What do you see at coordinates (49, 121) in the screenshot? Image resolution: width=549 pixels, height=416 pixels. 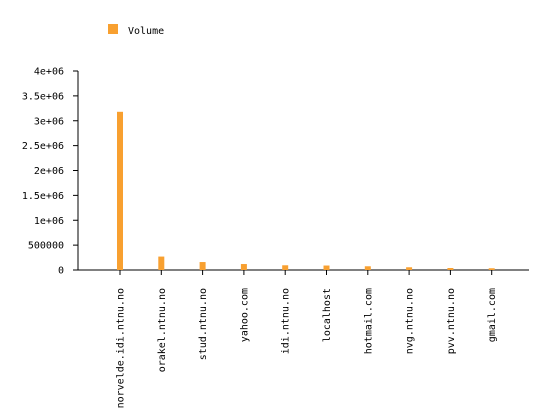 I see `y-tick-label: 3e+06` at bounding box center [49, 121].